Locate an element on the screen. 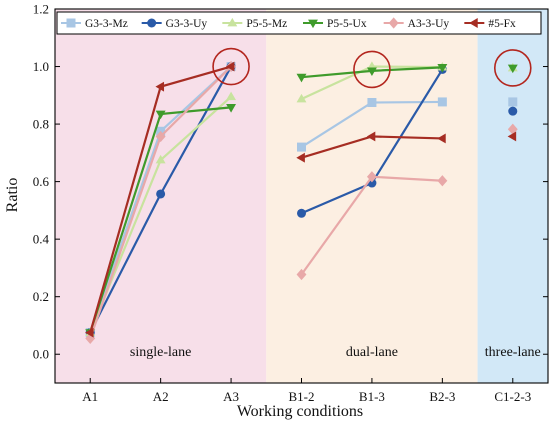  legend-marker-G3-3-Uy is located at coordinates (152, 23).